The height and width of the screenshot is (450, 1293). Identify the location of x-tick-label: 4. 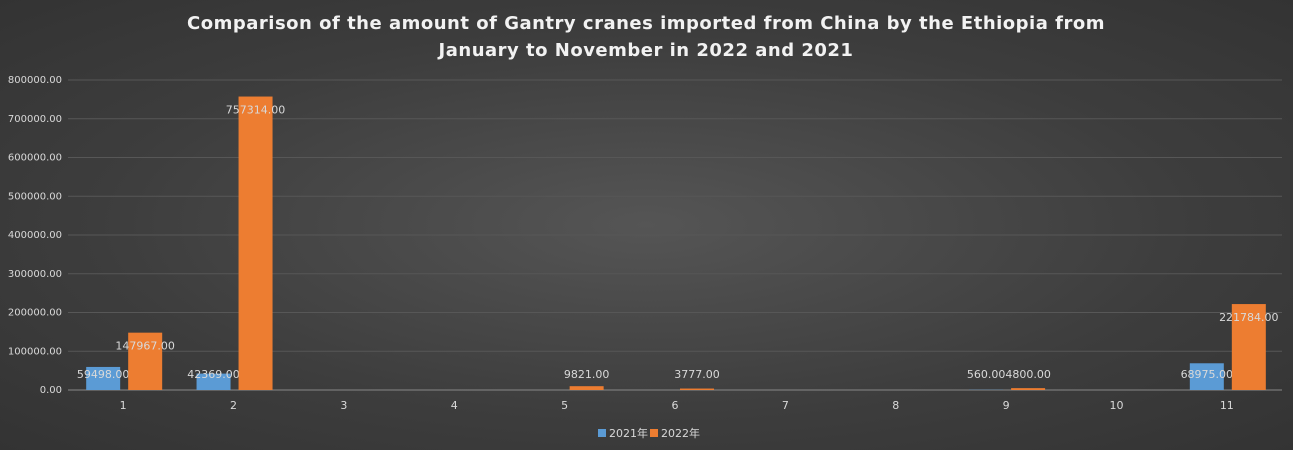
(454, 405).